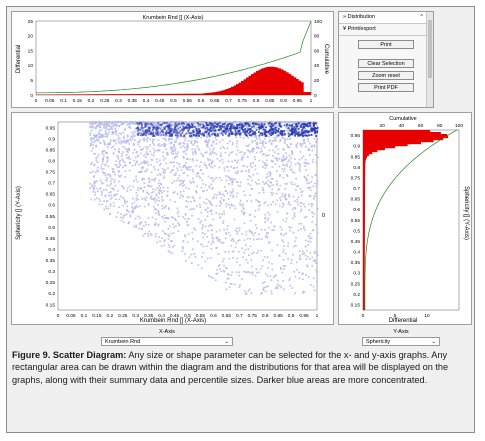  I want to click on y-axis-select: Sphericity ⌄, so click(401, 341).